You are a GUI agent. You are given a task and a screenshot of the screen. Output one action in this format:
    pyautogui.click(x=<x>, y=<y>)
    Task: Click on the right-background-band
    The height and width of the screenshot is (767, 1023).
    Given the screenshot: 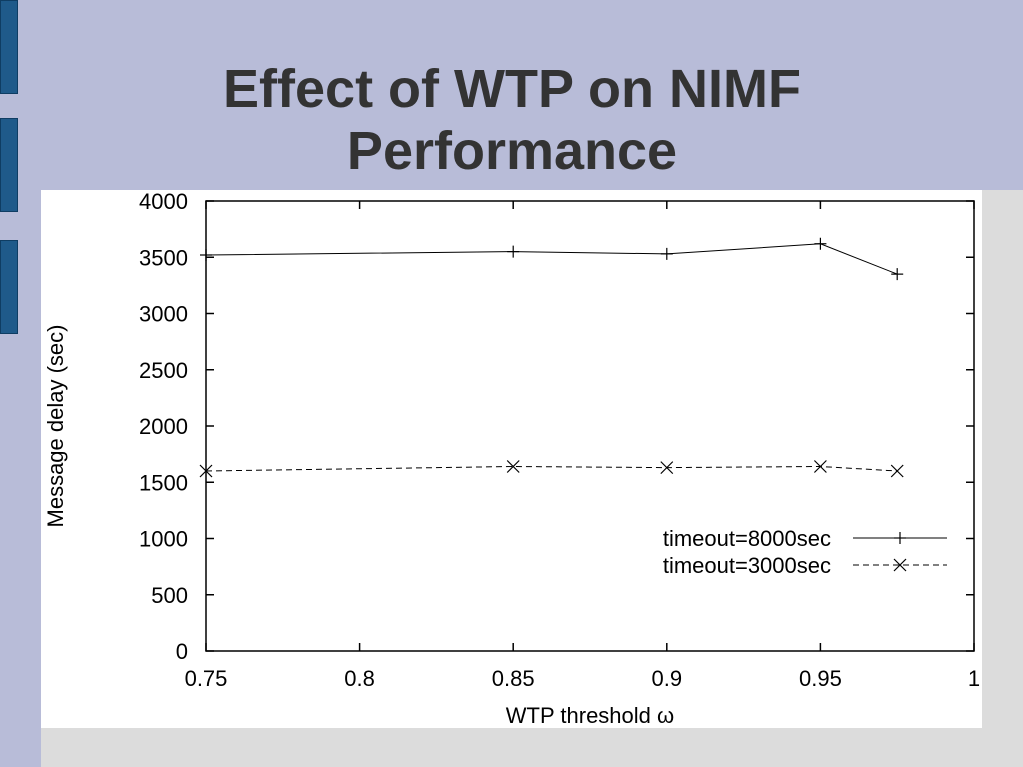 What is the action you would take?
    pyautogui.click(x=1002, y=459)
    